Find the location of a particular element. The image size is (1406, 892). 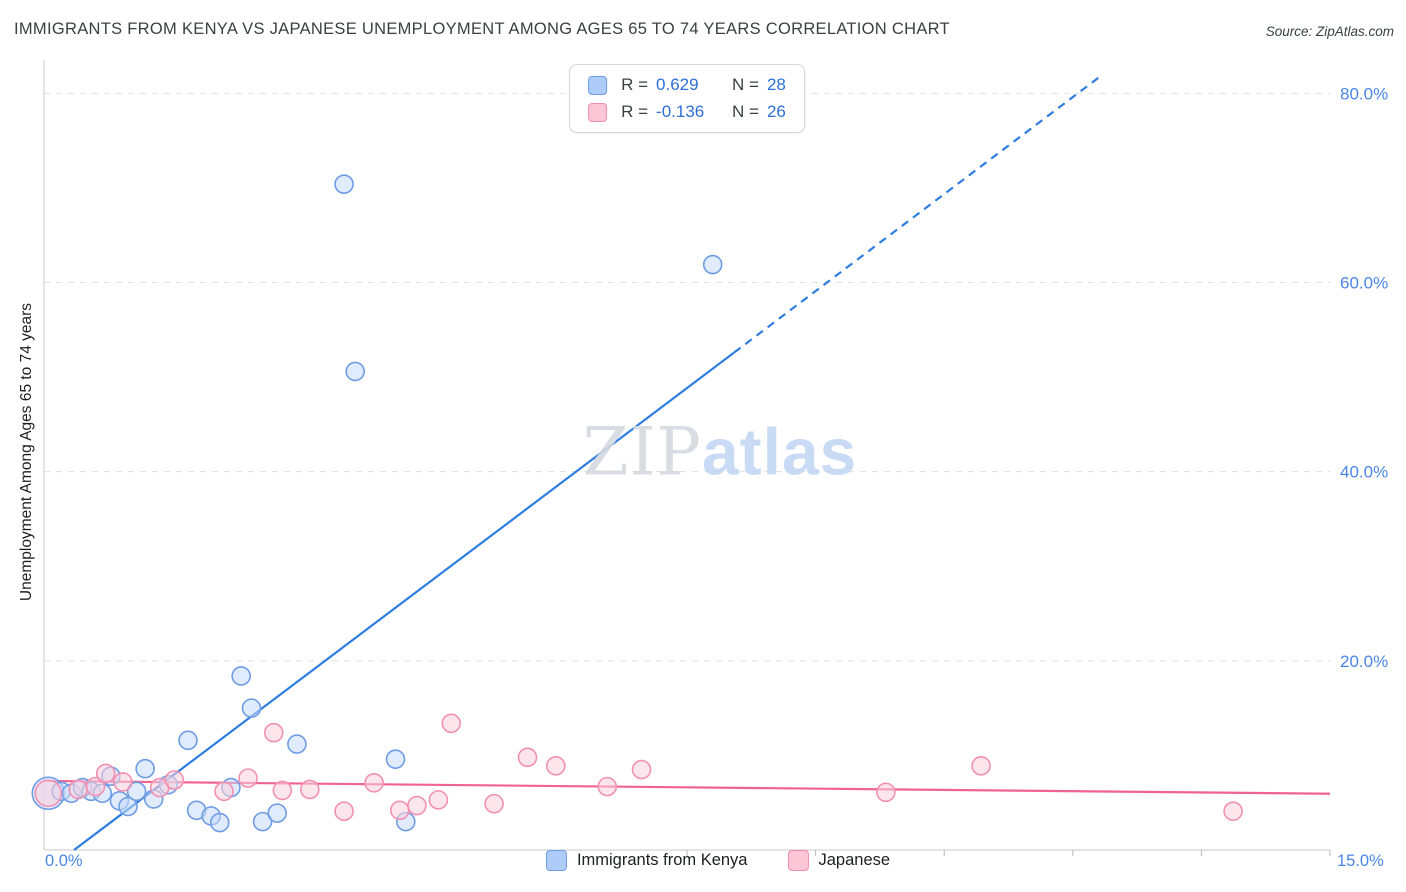

y-axis-tick-label: 20.0% is located at coordinates (1364, 661).